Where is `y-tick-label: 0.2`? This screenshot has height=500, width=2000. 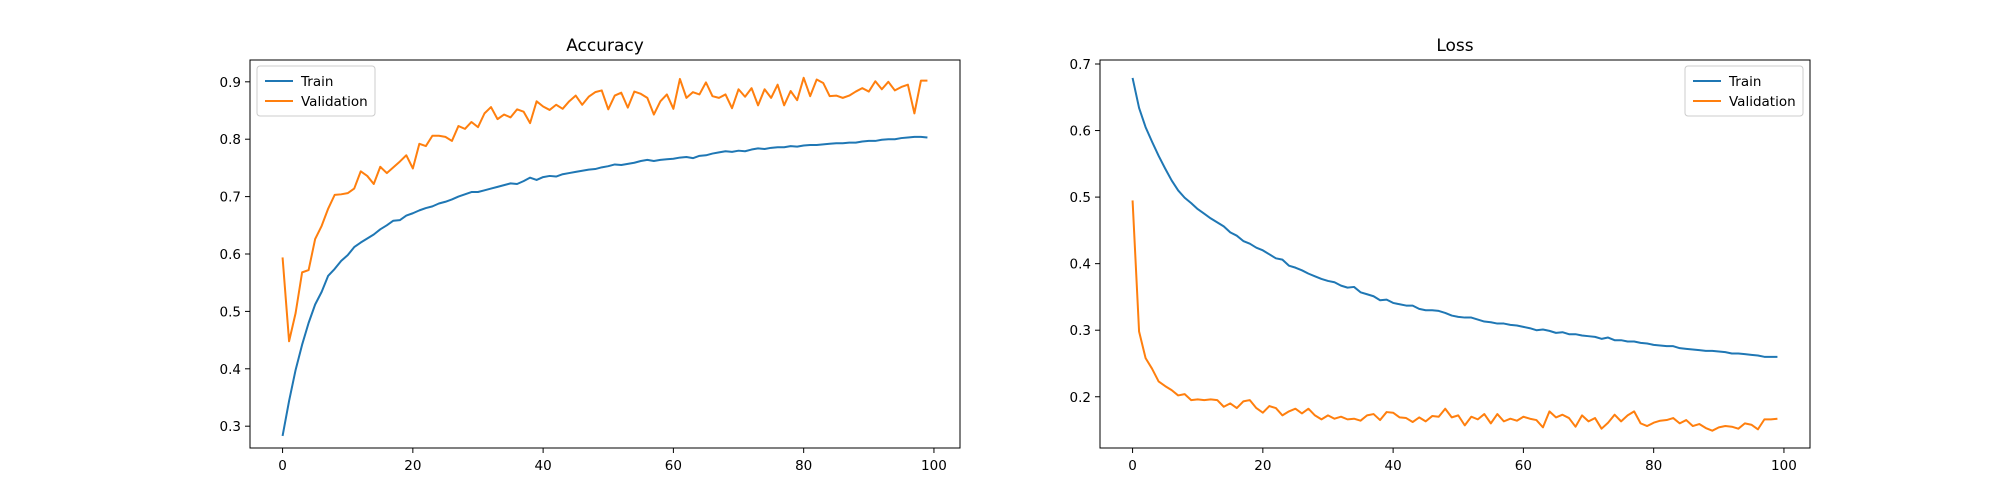
y-tick-label: 0.2 is located at coordinates (1080, 398).